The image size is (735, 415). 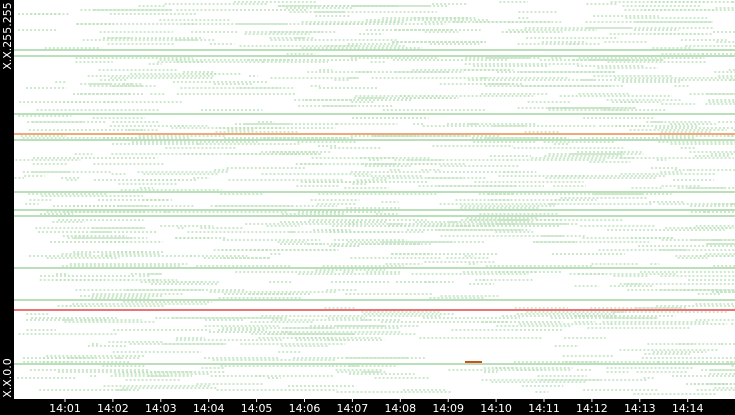 What do you see at coordinates (113, 408) in the screenshot?
I see `x-tick-label: 14:02` at bounding box center [113, 408].